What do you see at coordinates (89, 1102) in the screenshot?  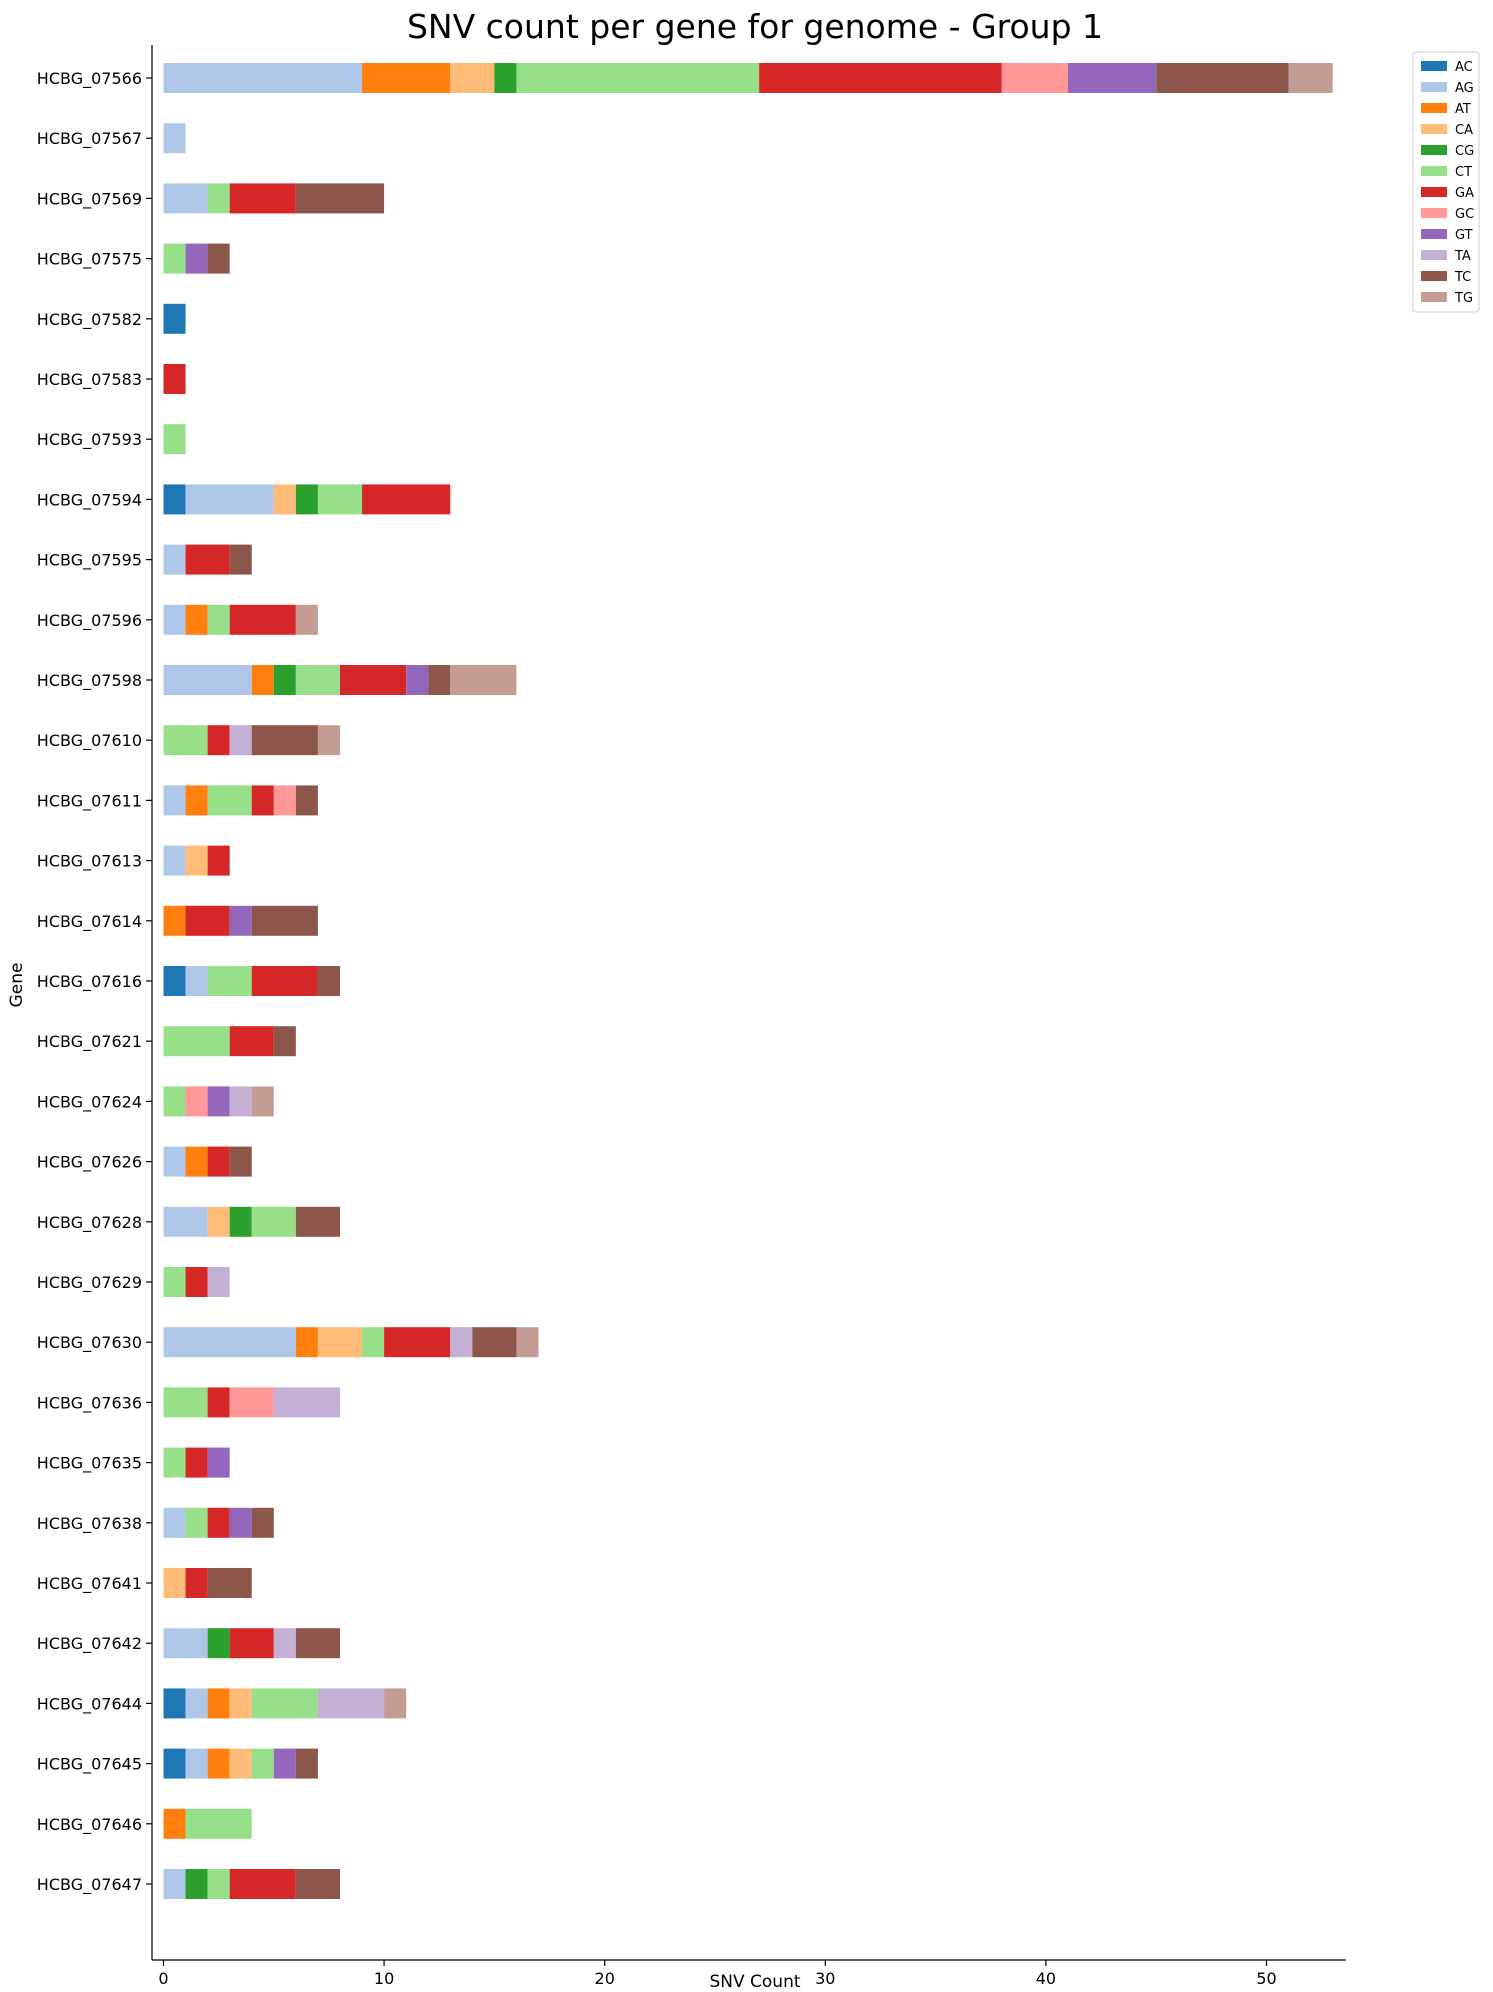 I see `y-tick-label: HCBG_07624` at bounding box center [89, 1102].